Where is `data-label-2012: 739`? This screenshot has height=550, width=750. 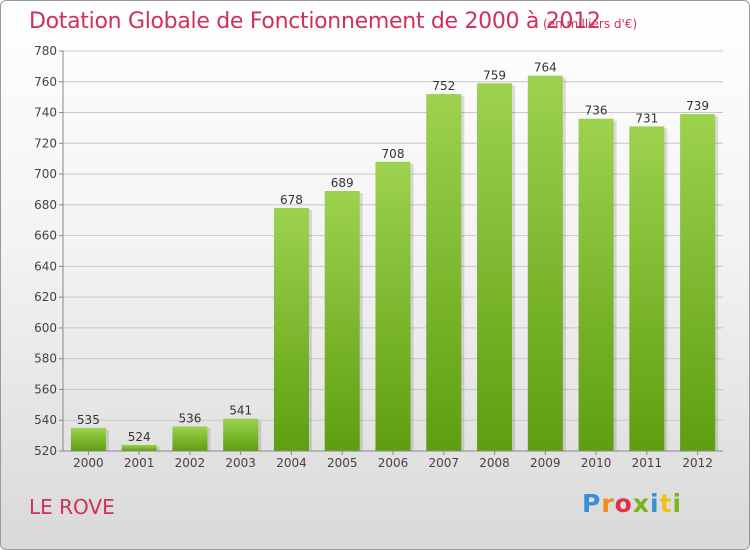 data-label-2012: 739 is located at coordinates (697, 106).